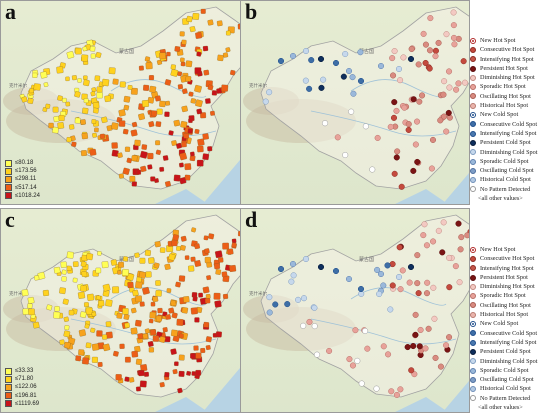 This screenshot has width=550, height=414. Describe the element at coordinates (507, 59) in the screenshot. I see `legend-label: Intensifying Hot Spot` at that location.